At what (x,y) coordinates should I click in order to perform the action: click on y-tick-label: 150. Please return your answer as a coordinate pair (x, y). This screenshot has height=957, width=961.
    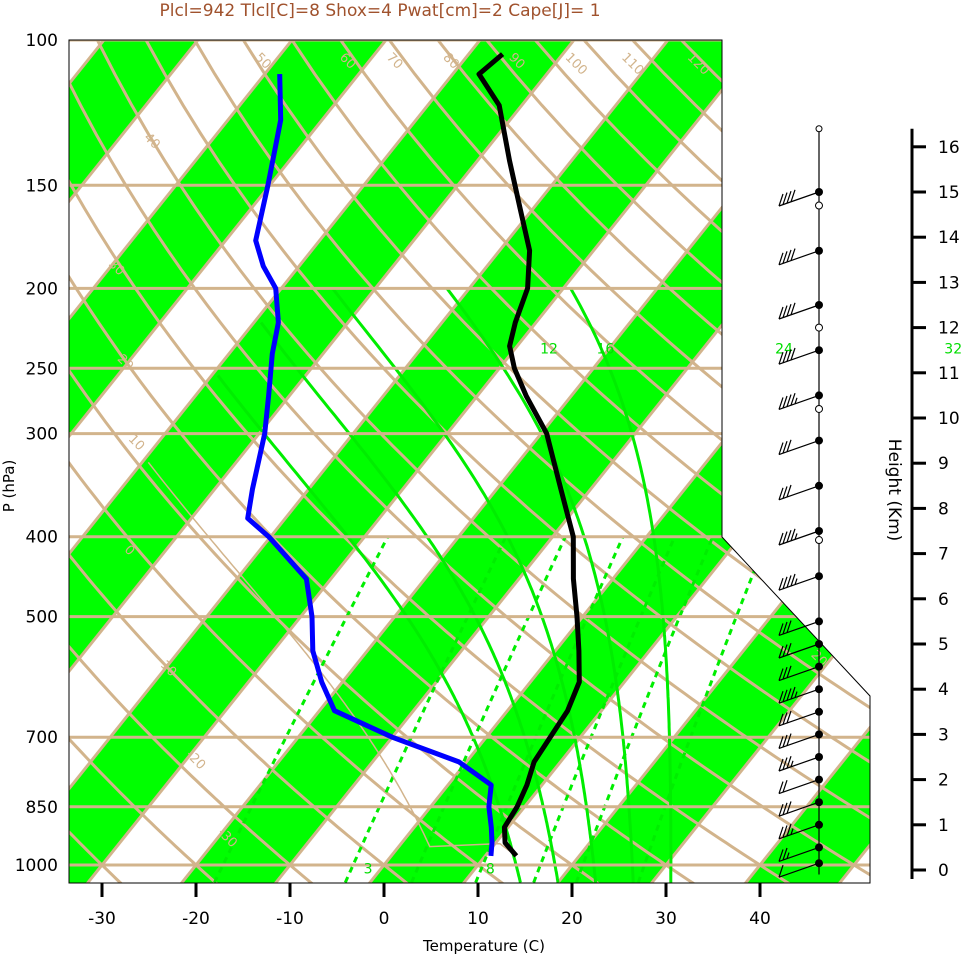
    Looking at the image, I should click on (42, 186).